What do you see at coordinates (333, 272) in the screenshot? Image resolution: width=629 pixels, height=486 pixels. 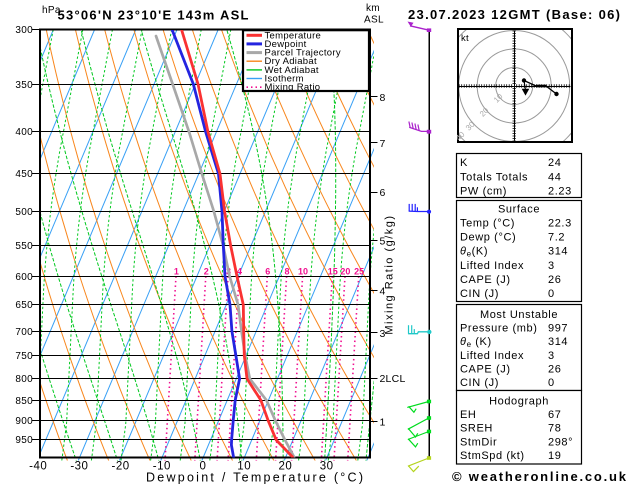 I see `svg-text: 15` at bounding box center [333, 272].